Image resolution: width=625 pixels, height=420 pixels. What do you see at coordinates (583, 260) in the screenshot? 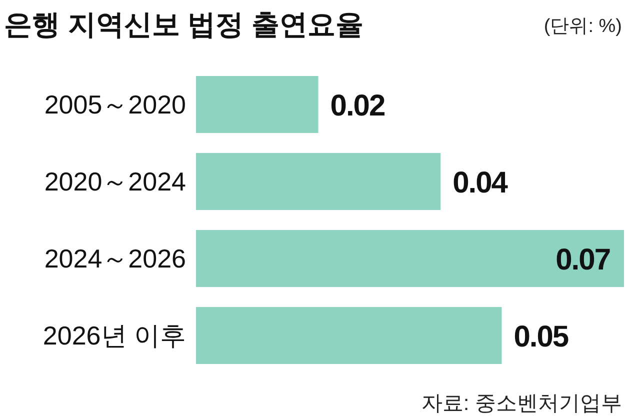
I see `value-label: 0.07` at bounding box center [583, 260].